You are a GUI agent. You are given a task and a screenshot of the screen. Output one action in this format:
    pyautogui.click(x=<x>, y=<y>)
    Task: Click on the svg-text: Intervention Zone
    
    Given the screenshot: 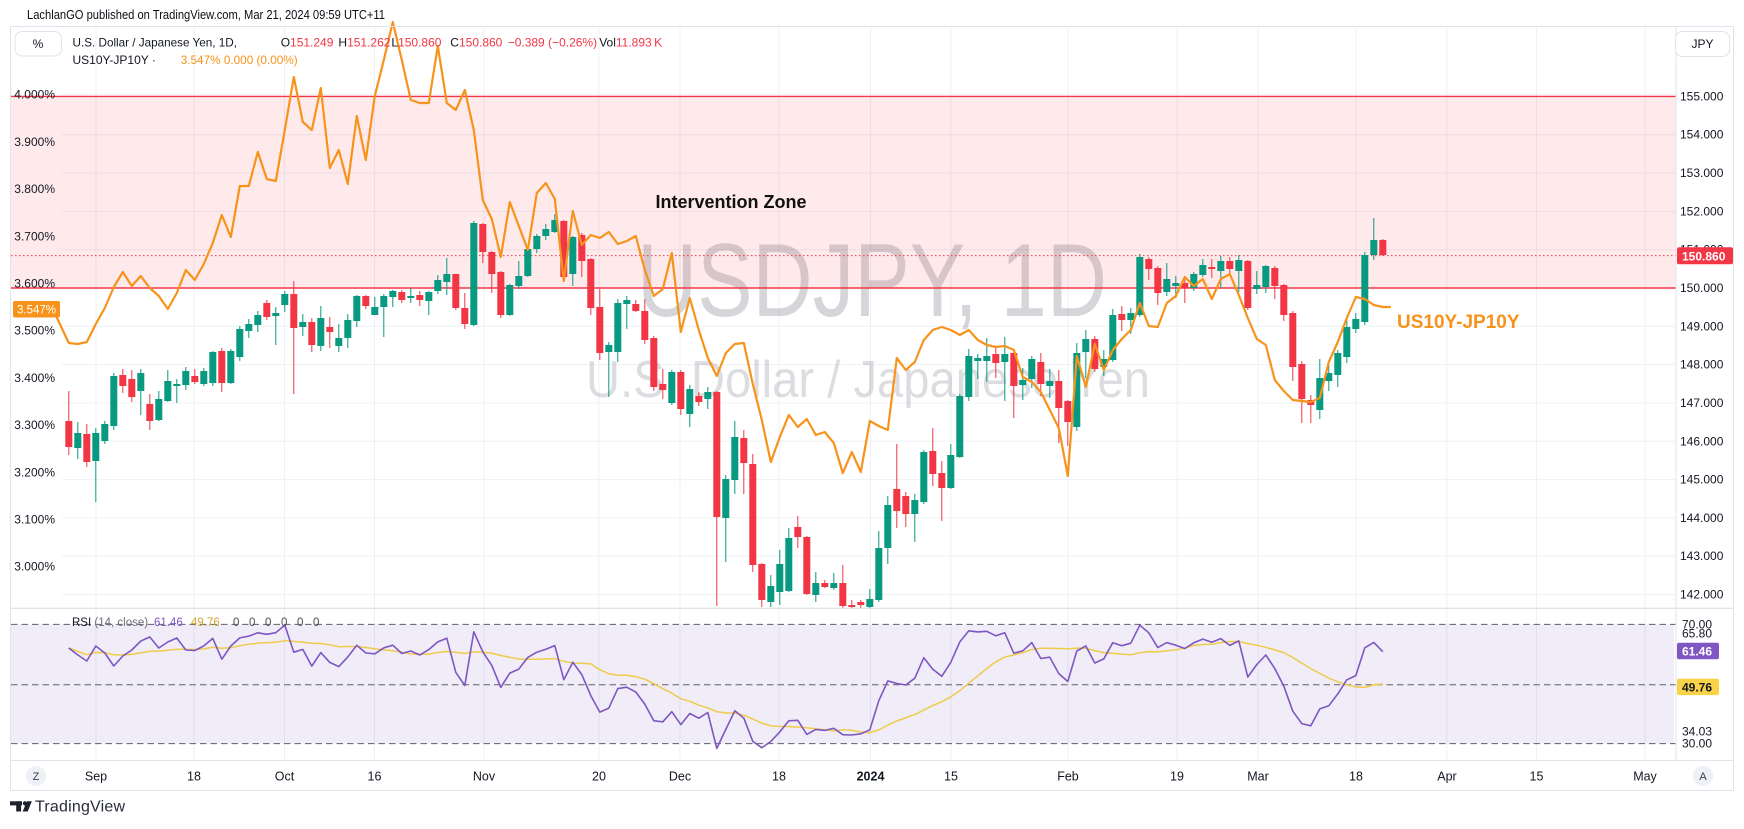 What is the action you would take?
    pyautogui.click(x=730, y=202)
    